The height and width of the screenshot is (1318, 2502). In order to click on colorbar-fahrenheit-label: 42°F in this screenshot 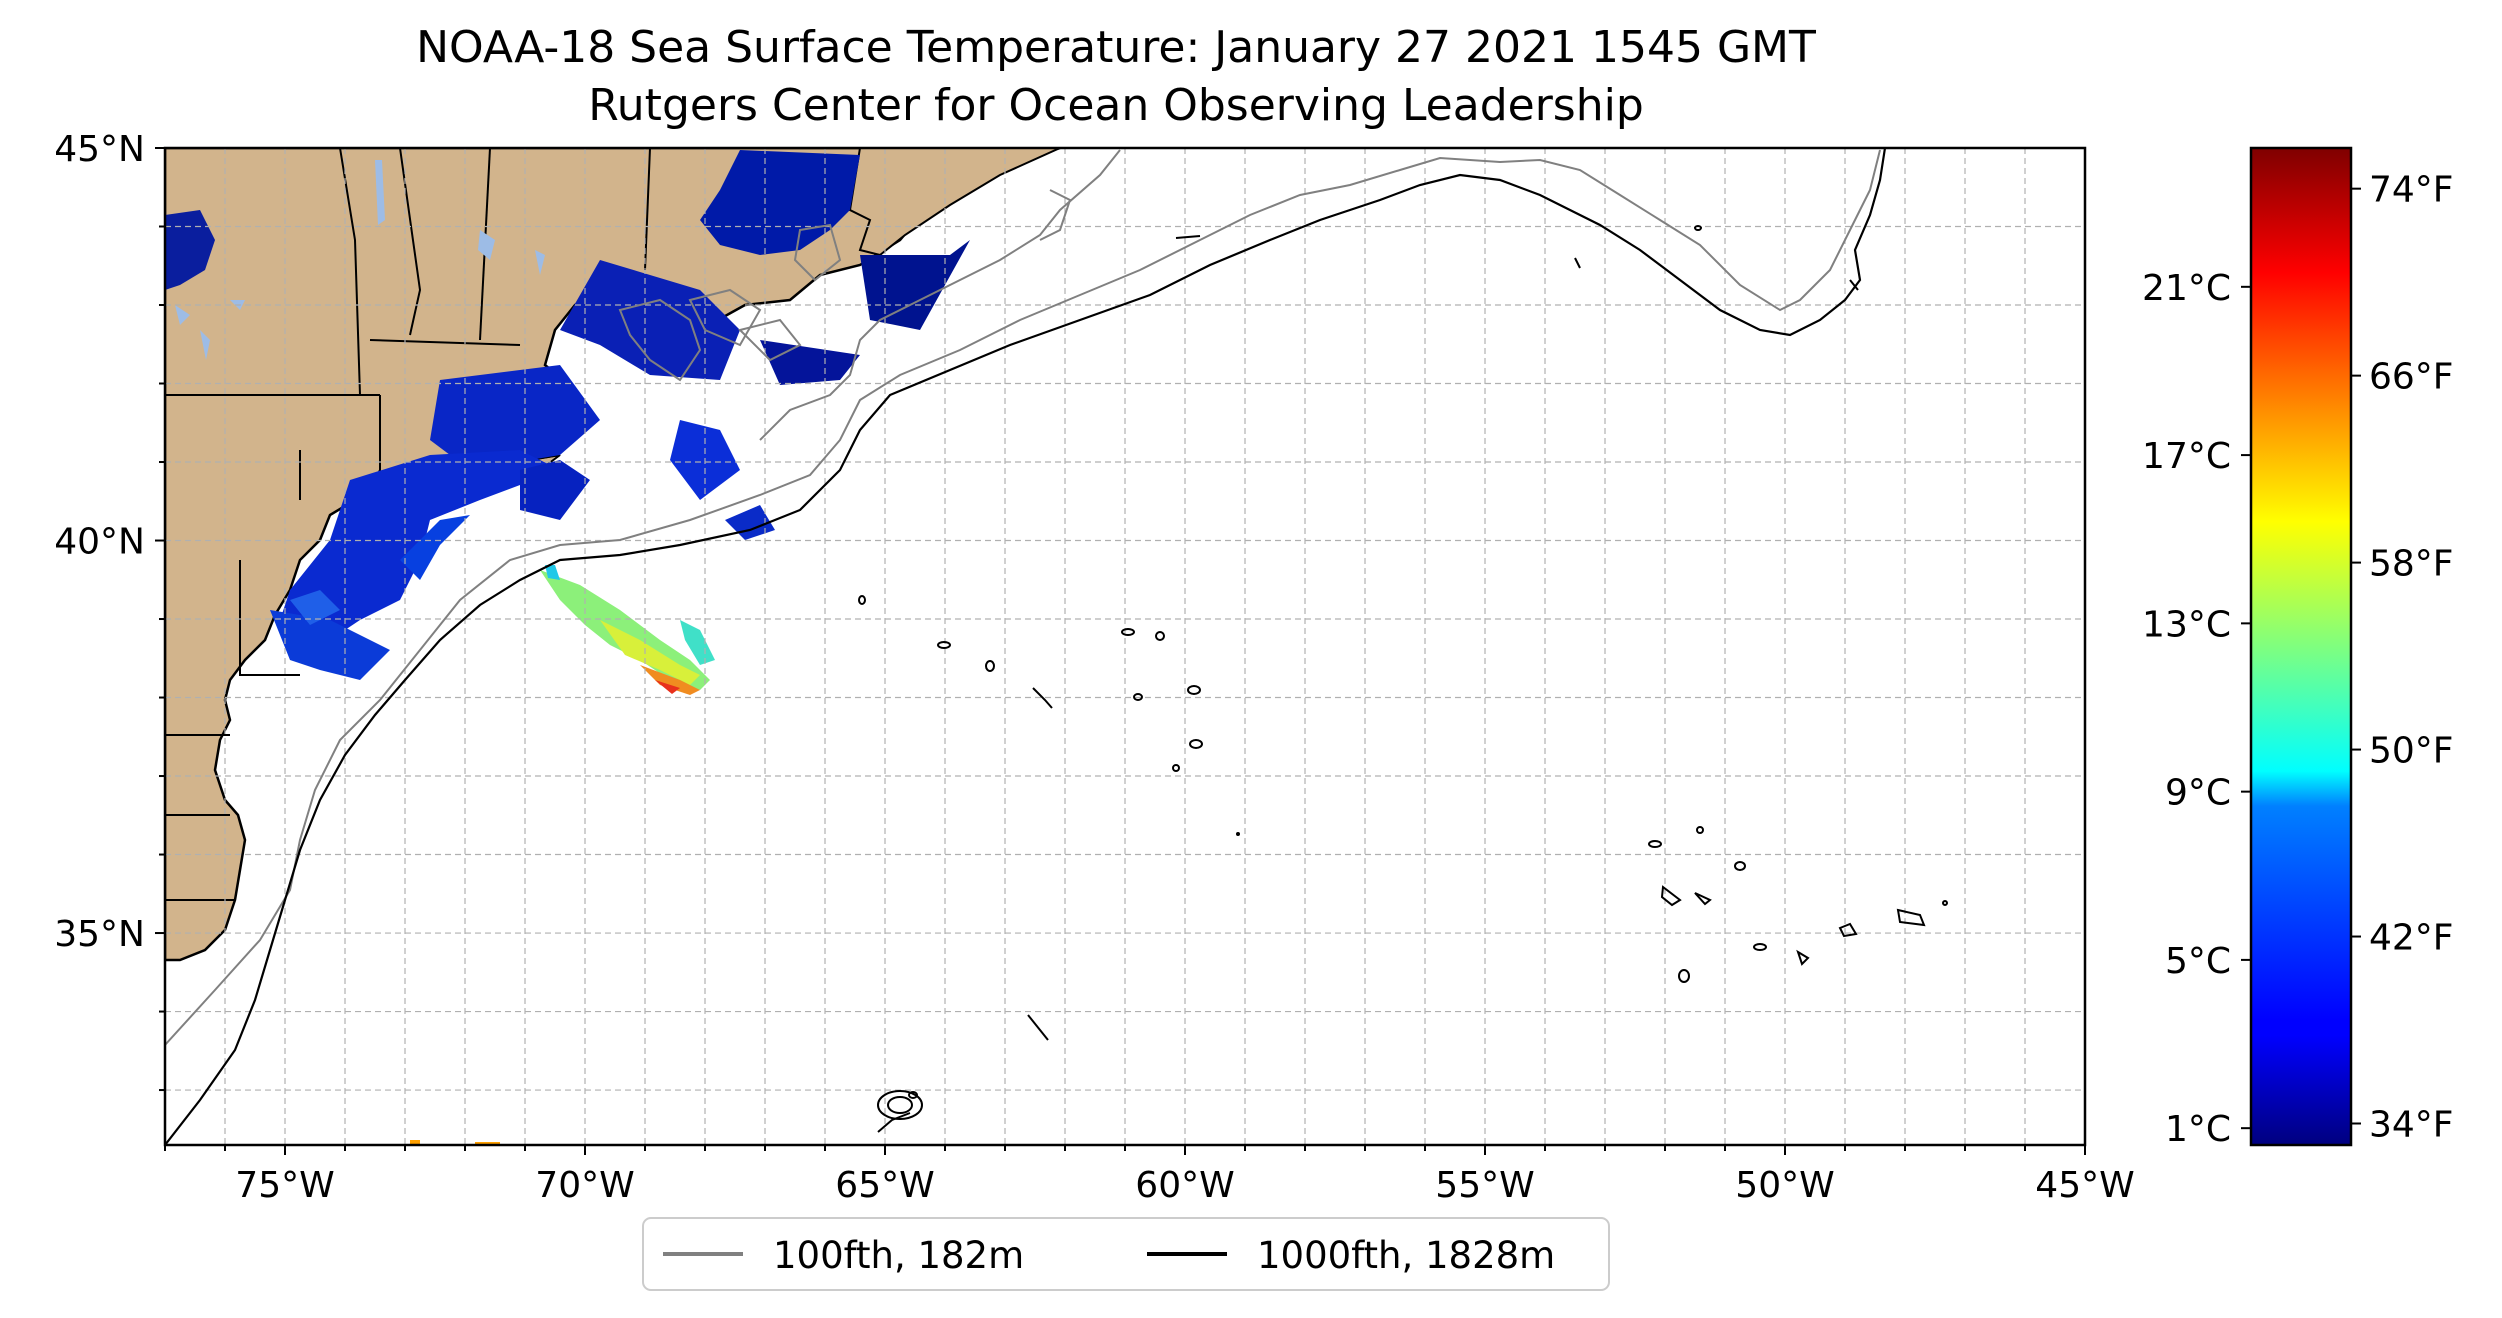, I will do `click(2411, 938)`.